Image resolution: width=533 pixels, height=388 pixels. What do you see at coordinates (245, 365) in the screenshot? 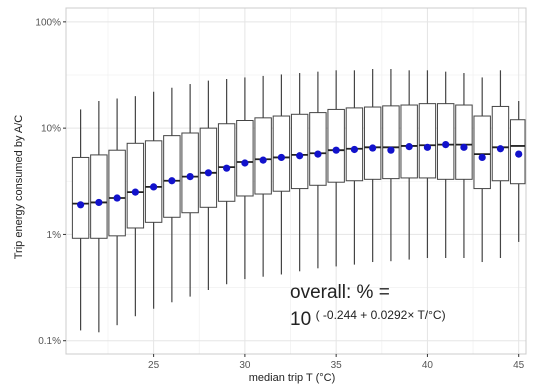
I see `x-tick-label: 30` at bounding box center [245, 365].